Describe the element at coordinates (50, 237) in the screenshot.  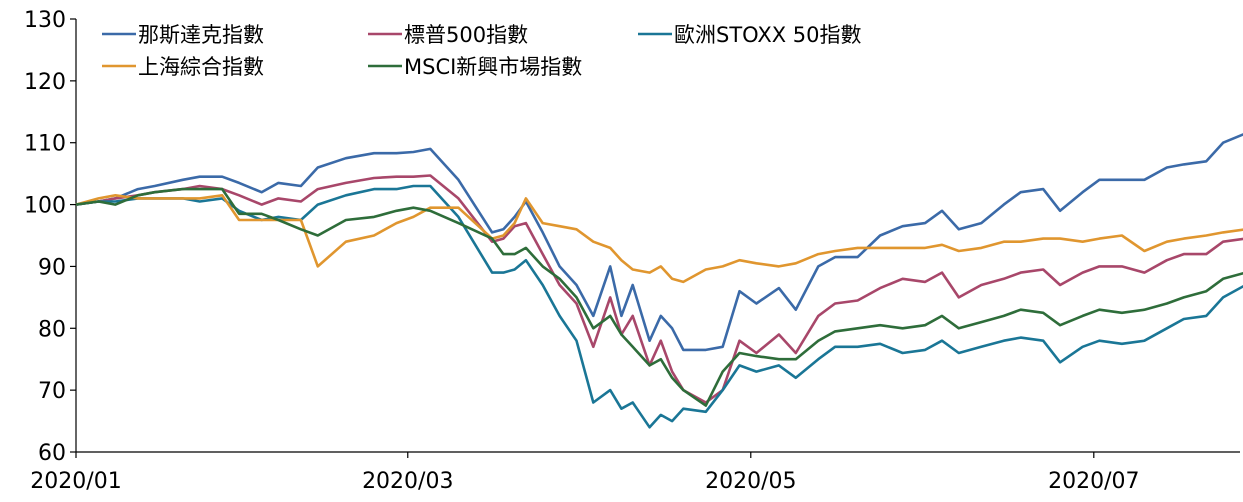
I see `y-axis-ticks: 60 70 80 90 100 110 120 130` at that location.